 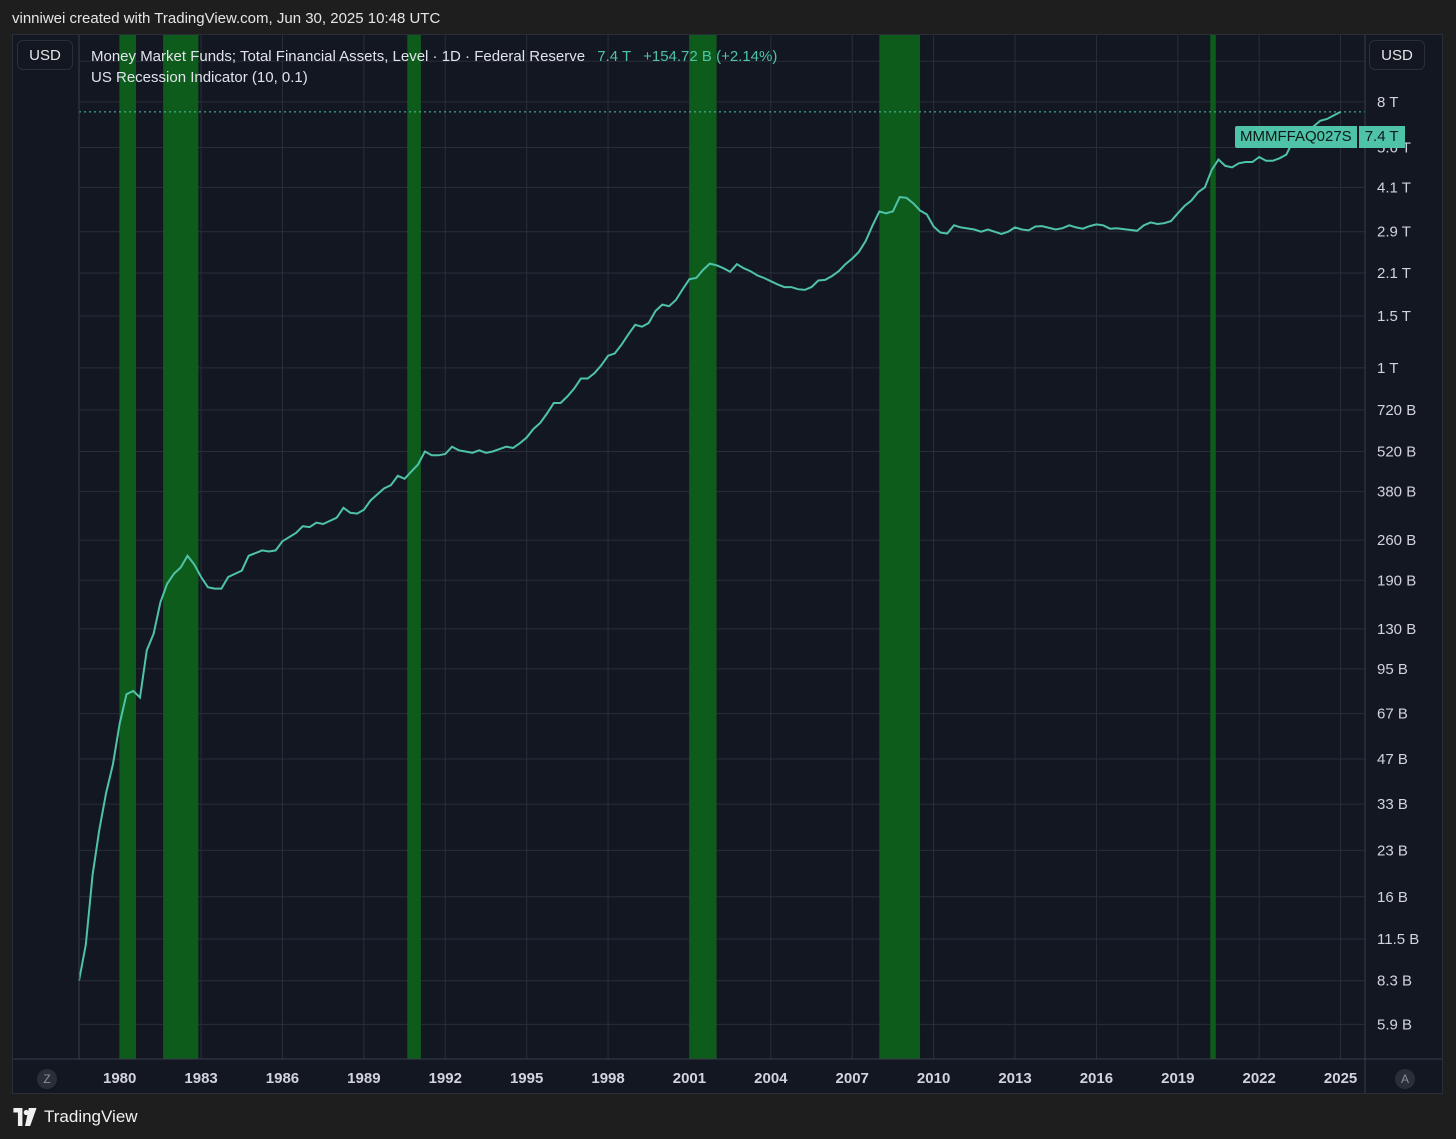 I want to click on price-tag-value: 7.4 T, so click(x=1381, y=137).